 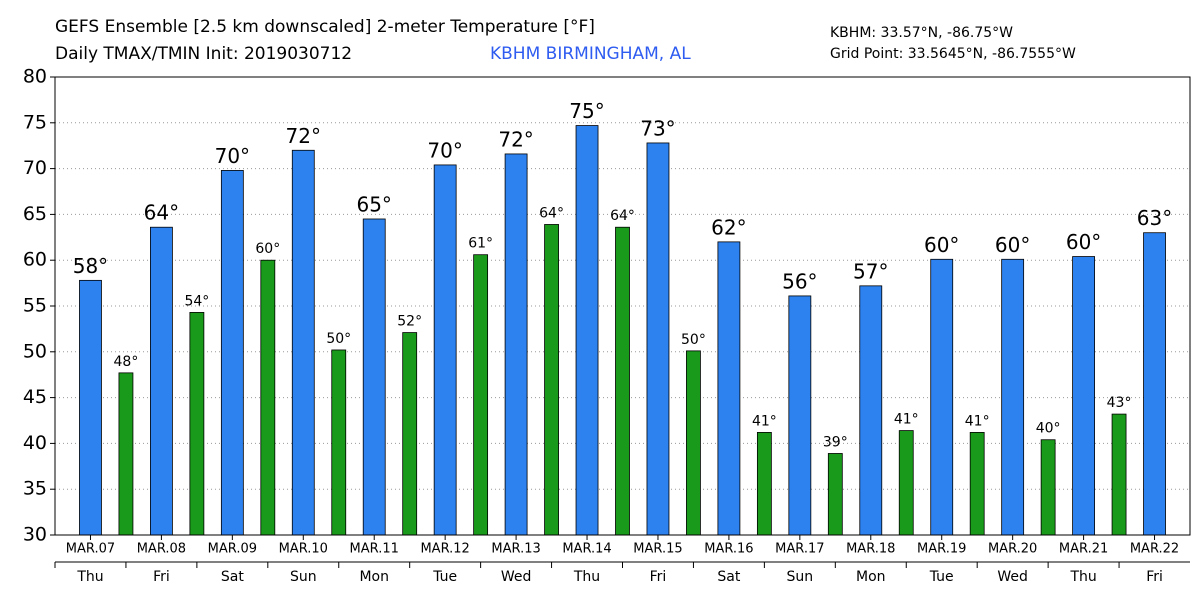 I want to click on x-tick-label: MAR.09, so click(x=232, y=549).